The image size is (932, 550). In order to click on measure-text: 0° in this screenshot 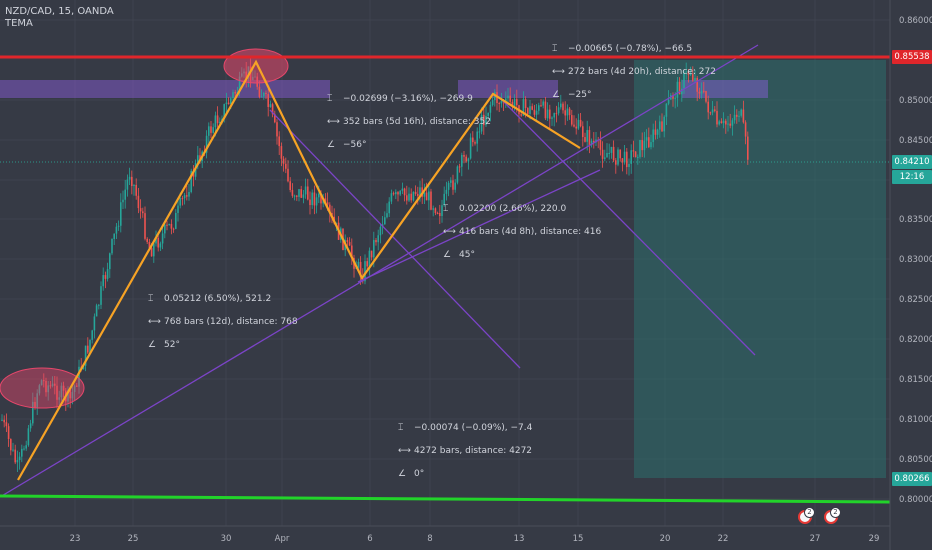, I will do `click(419, 474)`.